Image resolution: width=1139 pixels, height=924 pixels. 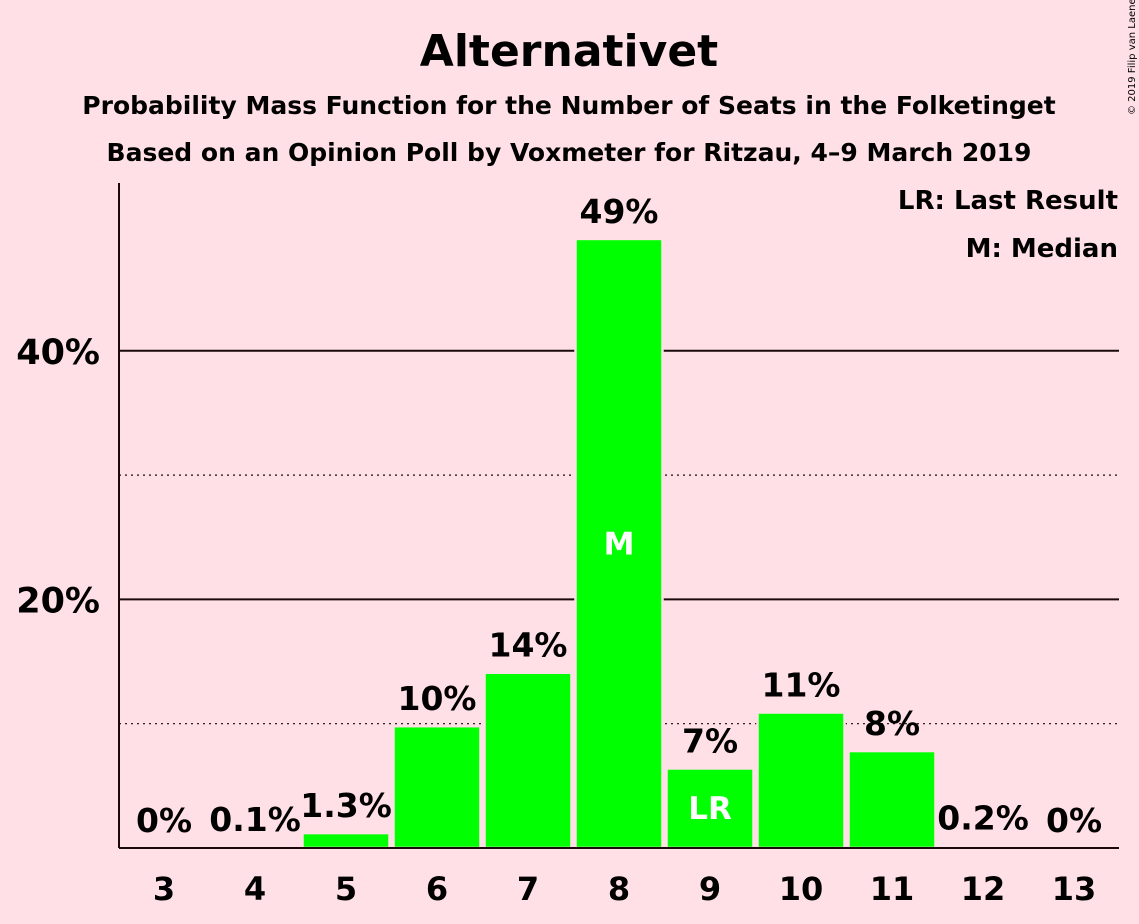 What do you see at coordinates (437, 698) in the screenshot?
I see `data-label-6: 10%` at bounding box center [437, 698].